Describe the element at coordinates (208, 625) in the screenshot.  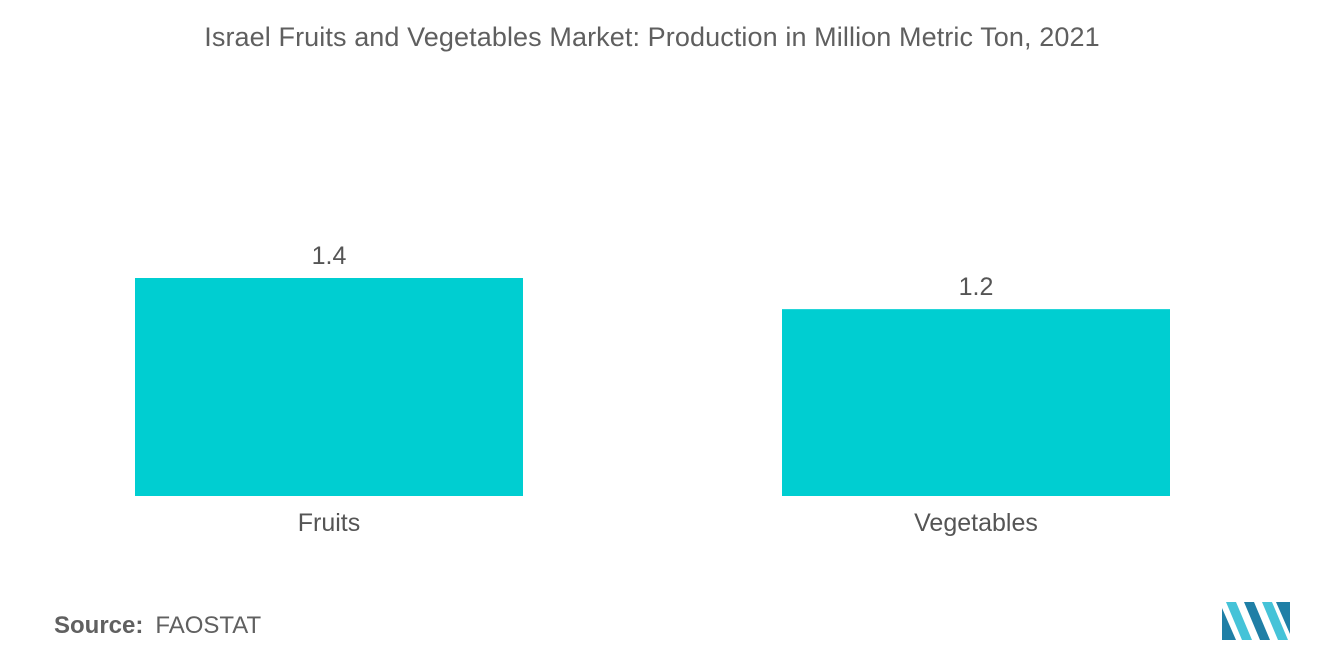
I see `source-value: FAOSTAT` at that location.